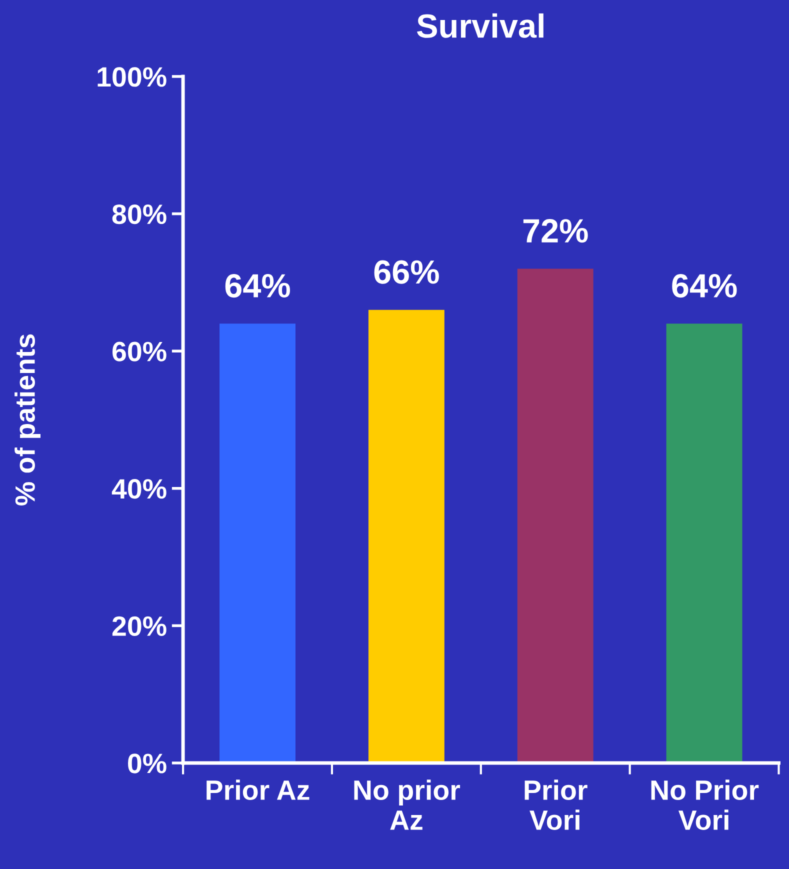 Image resolution: width=789 pixels, height=869 pixels. I want to click on data-label: 72%, so click(555, 231).